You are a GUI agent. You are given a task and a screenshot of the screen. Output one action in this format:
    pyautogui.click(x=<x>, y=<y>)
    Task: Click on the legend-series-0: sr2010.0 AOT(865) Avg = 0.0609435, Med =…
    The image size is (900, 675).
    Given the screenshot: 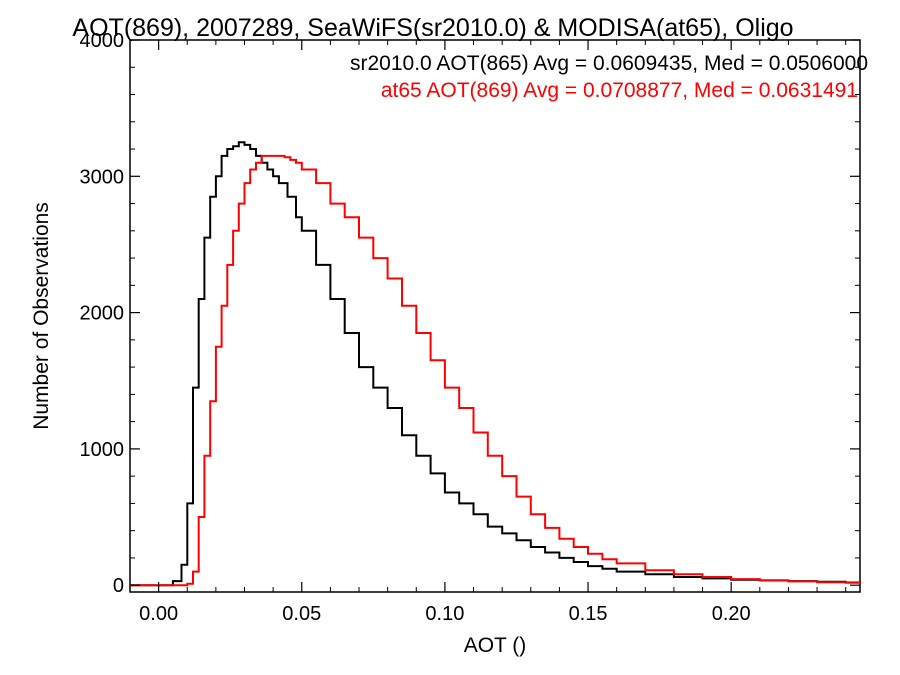 What is the action you would take?
    pyautogui.click(x=609, y=63)
    